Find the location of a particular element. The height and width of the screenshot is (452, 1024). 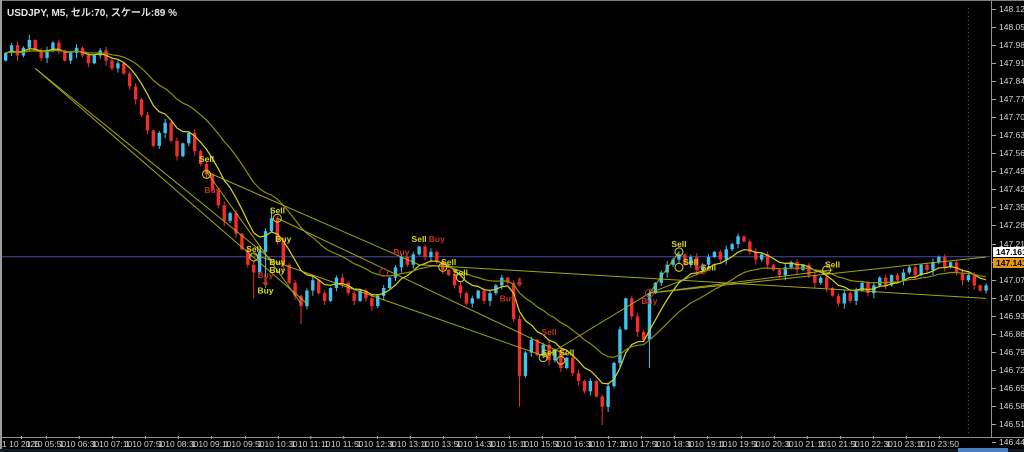

time-axis-label: 1 10 07:50 is located at coordinates (145, 442).